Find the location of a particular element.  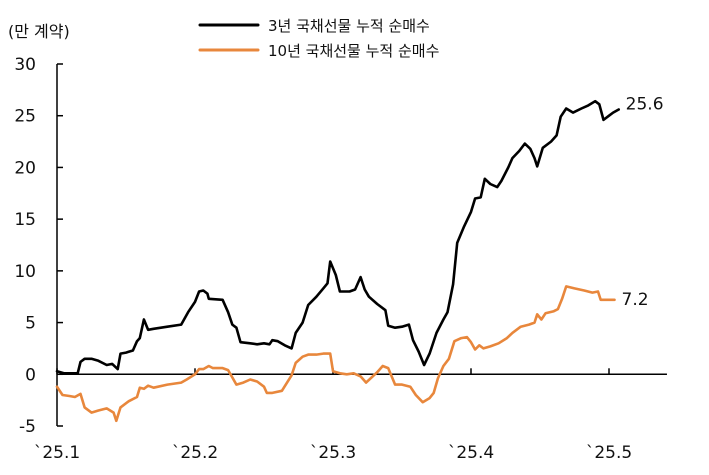

y-tick-label: 30 is located at coordinates (25, 65).